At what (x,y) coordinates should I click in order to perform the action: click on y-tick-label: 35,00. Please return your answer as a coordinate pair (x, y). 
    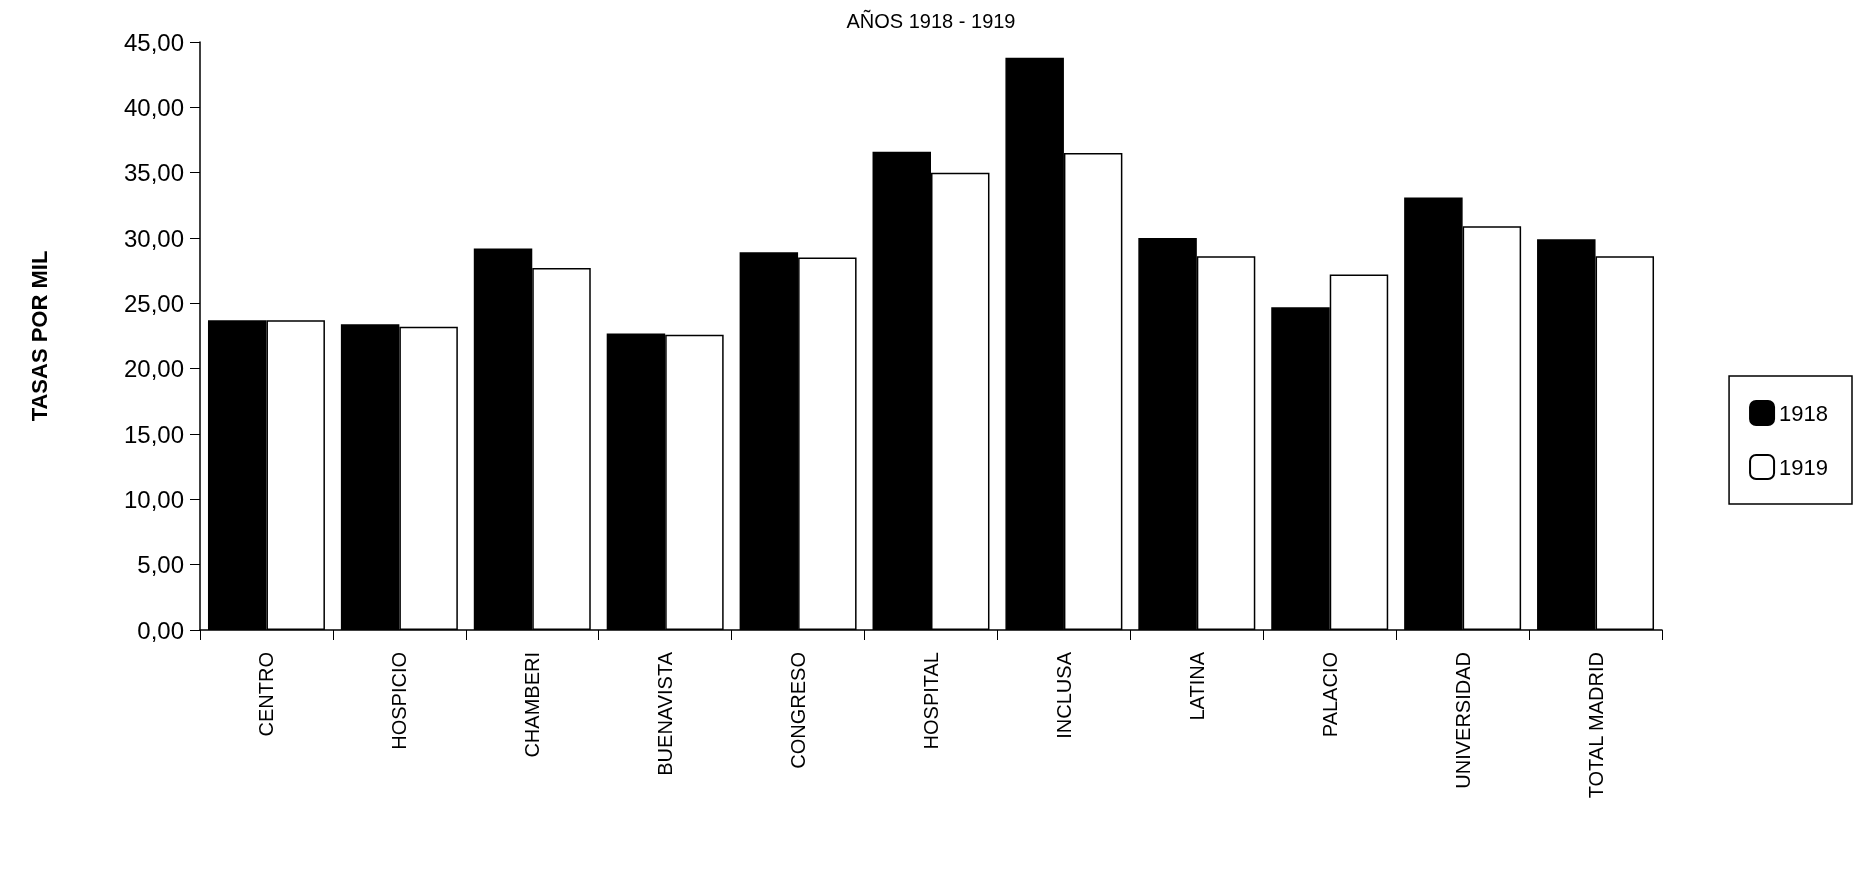
    Looking at the image, I should click on (153, 173).